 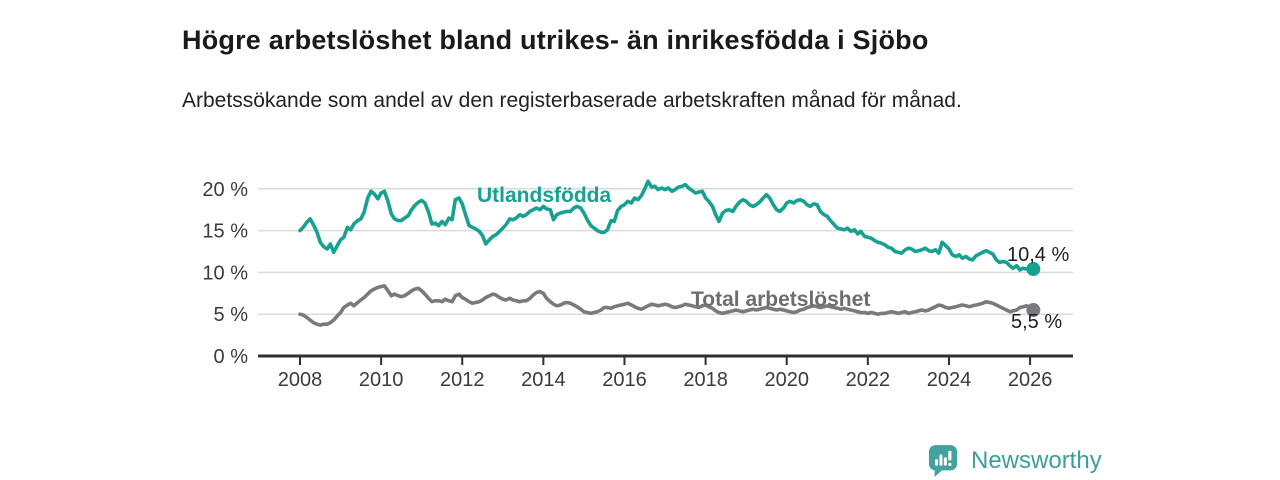 What do you see at coordinates (1033, 269) in the screenshot?
I see `series-end-dot-utlandsfodda` at bounding box center [1033, 269].